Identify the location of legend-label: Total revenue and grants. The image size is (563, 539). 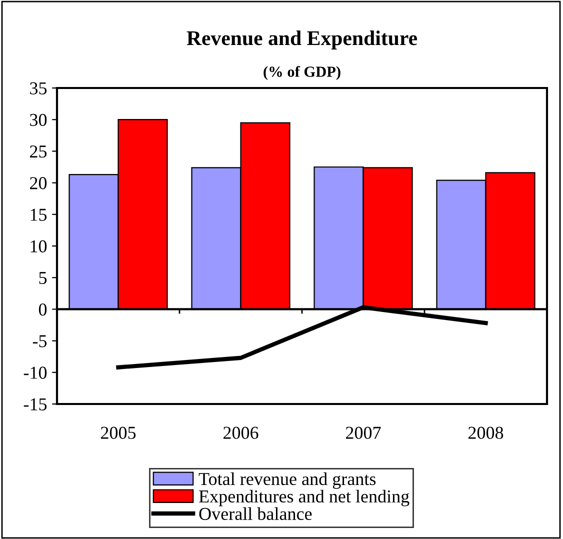
(287, 480).